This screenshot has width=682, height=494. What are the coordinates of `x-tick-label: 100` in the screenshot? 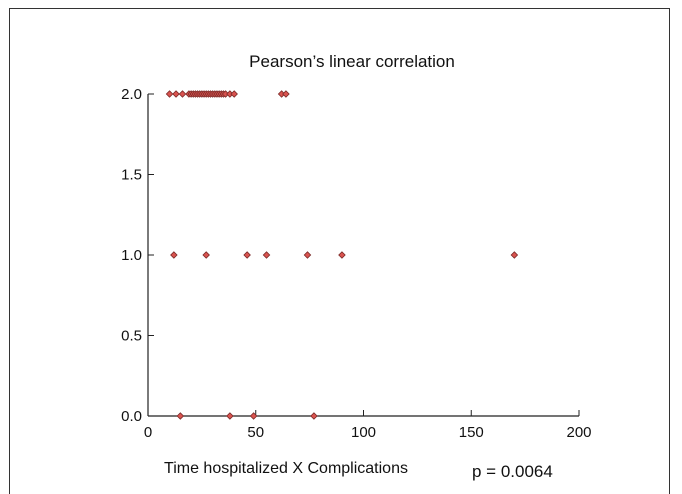 It's located at (363, 432).